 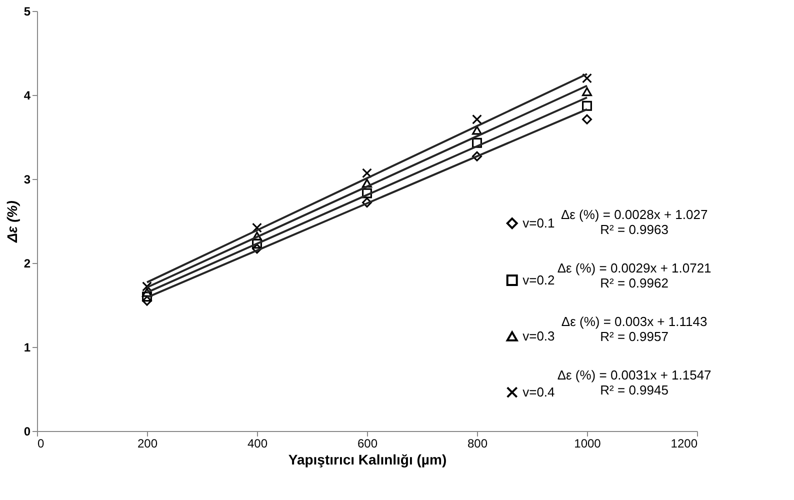 What do you see at coordinates (41, 443) in the screenshot?
I see `x-tick-label: 0` at bounding box center [41, 443].